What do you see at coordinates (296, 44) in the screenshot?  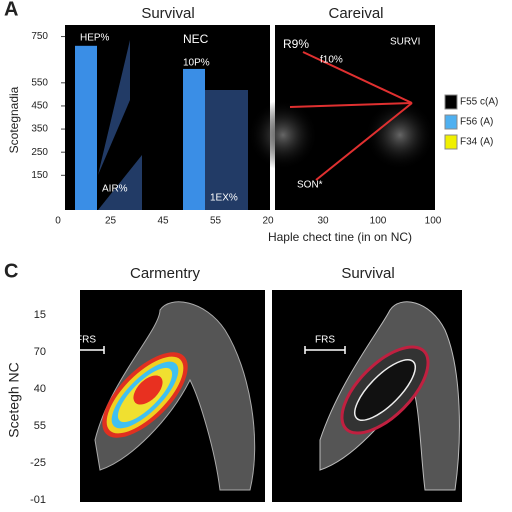 I see `annotation: R9%` at bounding box center [296, 44].